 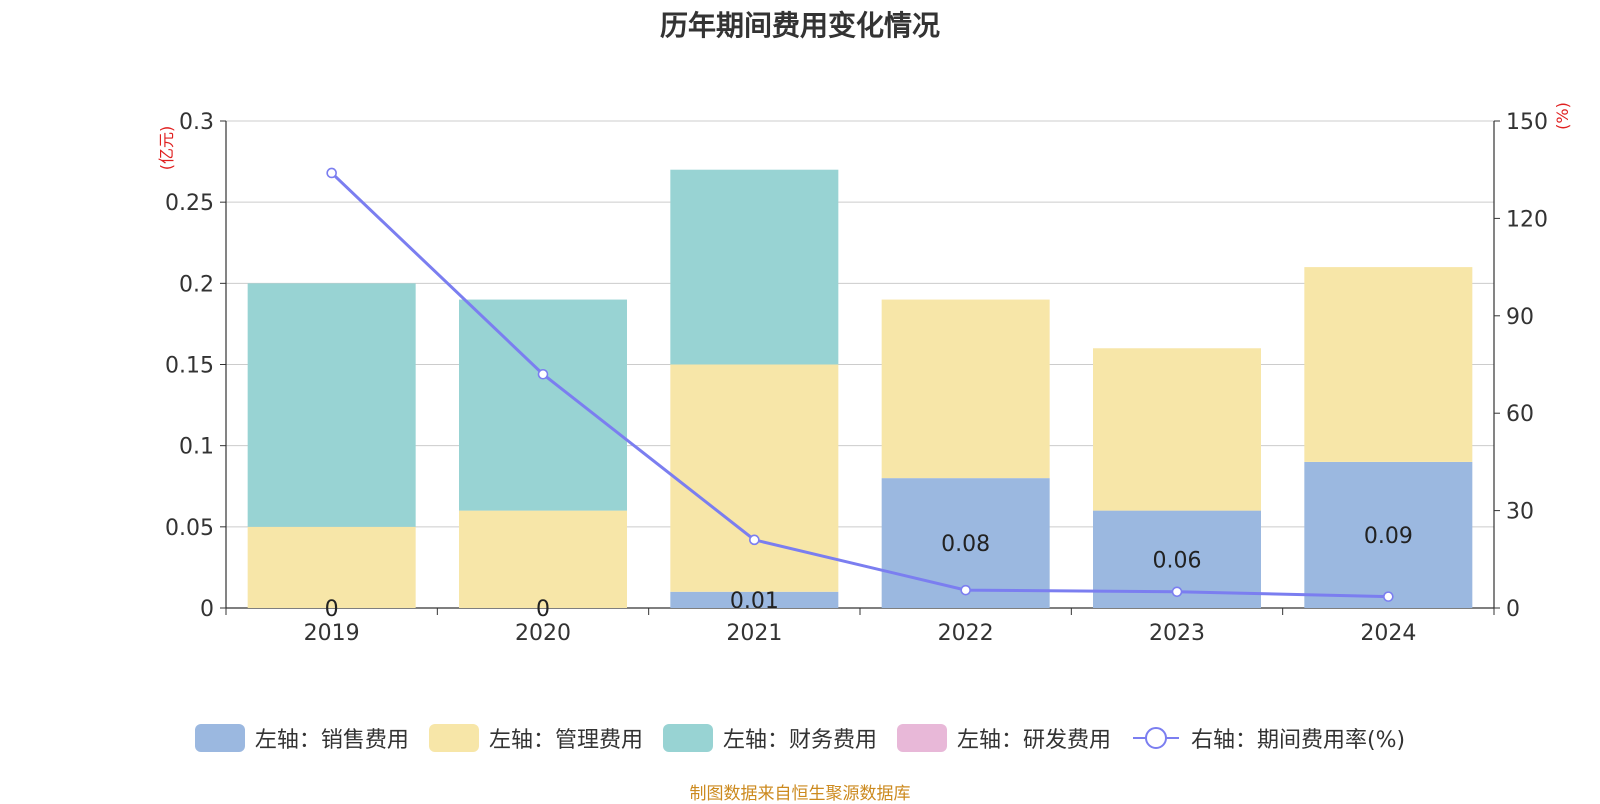 I want to click on legend-label: 右轴：期间费用率(%), so click(x=1298, y=740).